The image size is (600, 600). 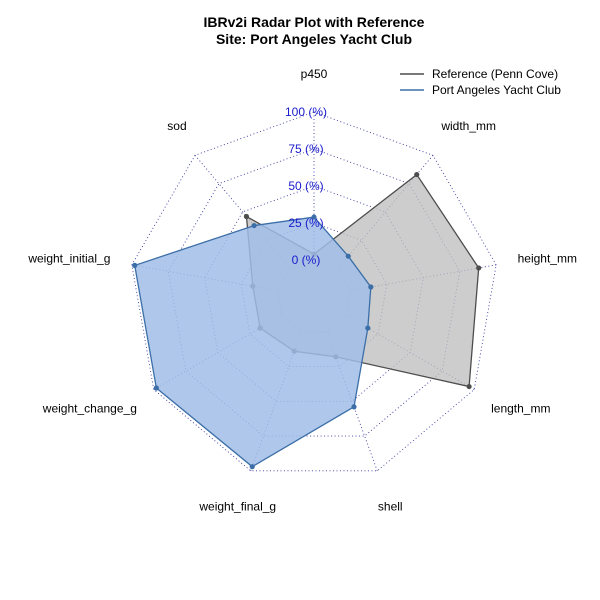 I want to click on chart-subtitle: Site: Port Angeles Yacht Club, so click(x=314, y=39).